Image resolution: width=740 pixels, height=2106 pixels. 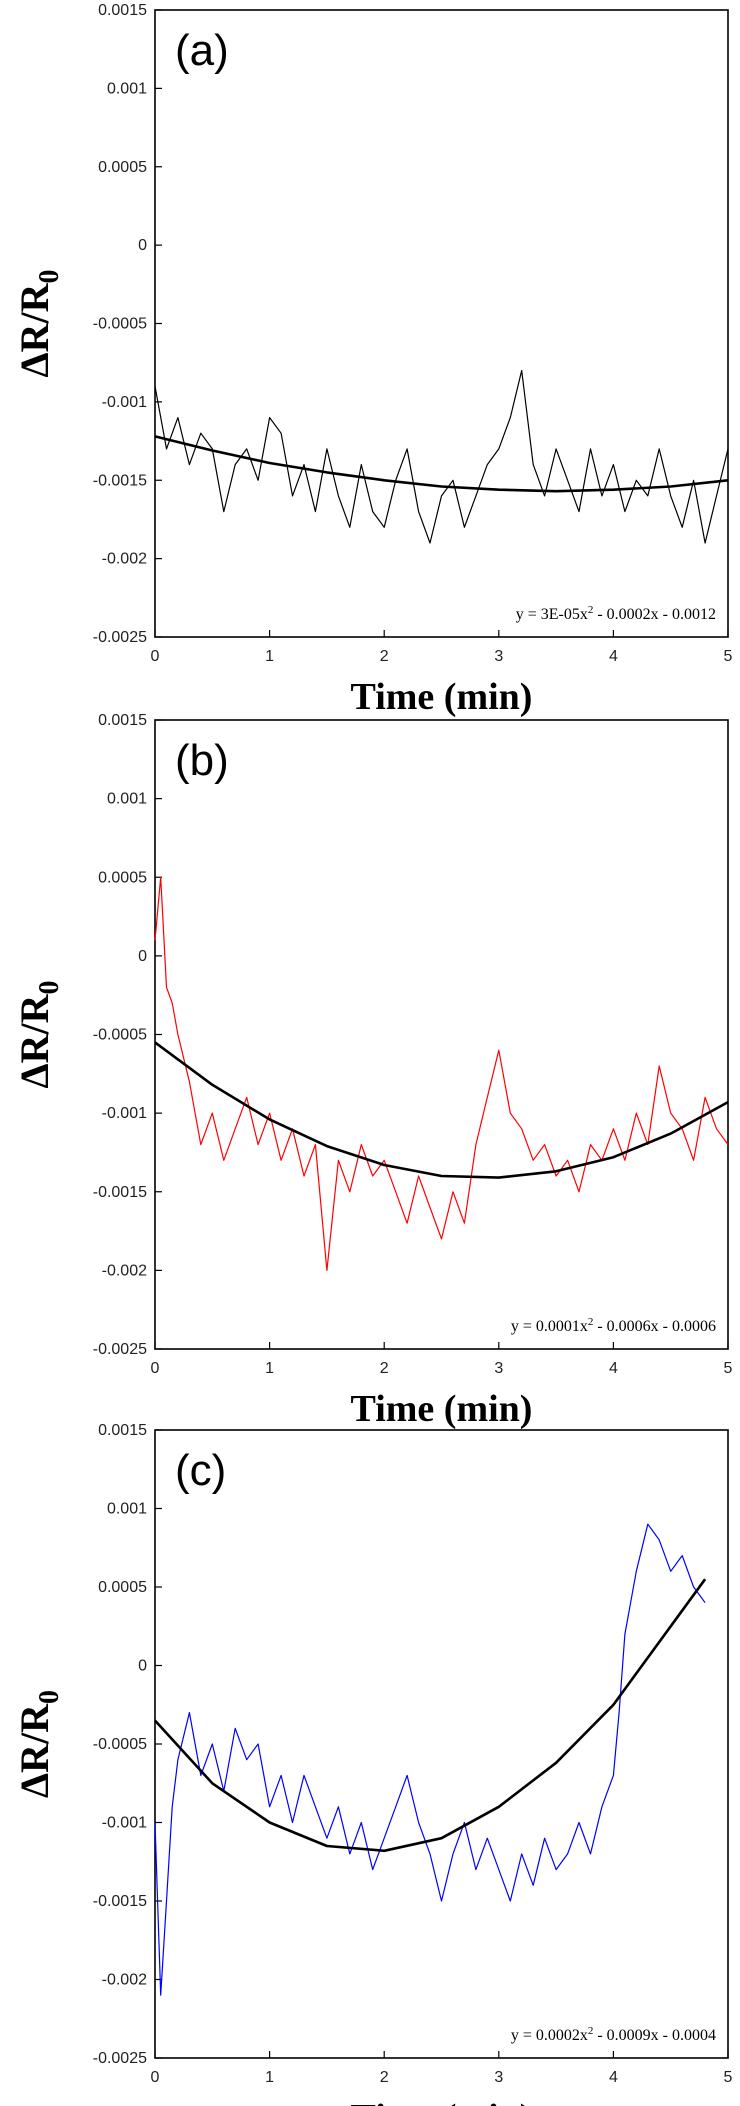 What do you see at coordinates (202, 50) in the screenshot?
I see `panel-label: (a)` at bounding box center [202, 50].